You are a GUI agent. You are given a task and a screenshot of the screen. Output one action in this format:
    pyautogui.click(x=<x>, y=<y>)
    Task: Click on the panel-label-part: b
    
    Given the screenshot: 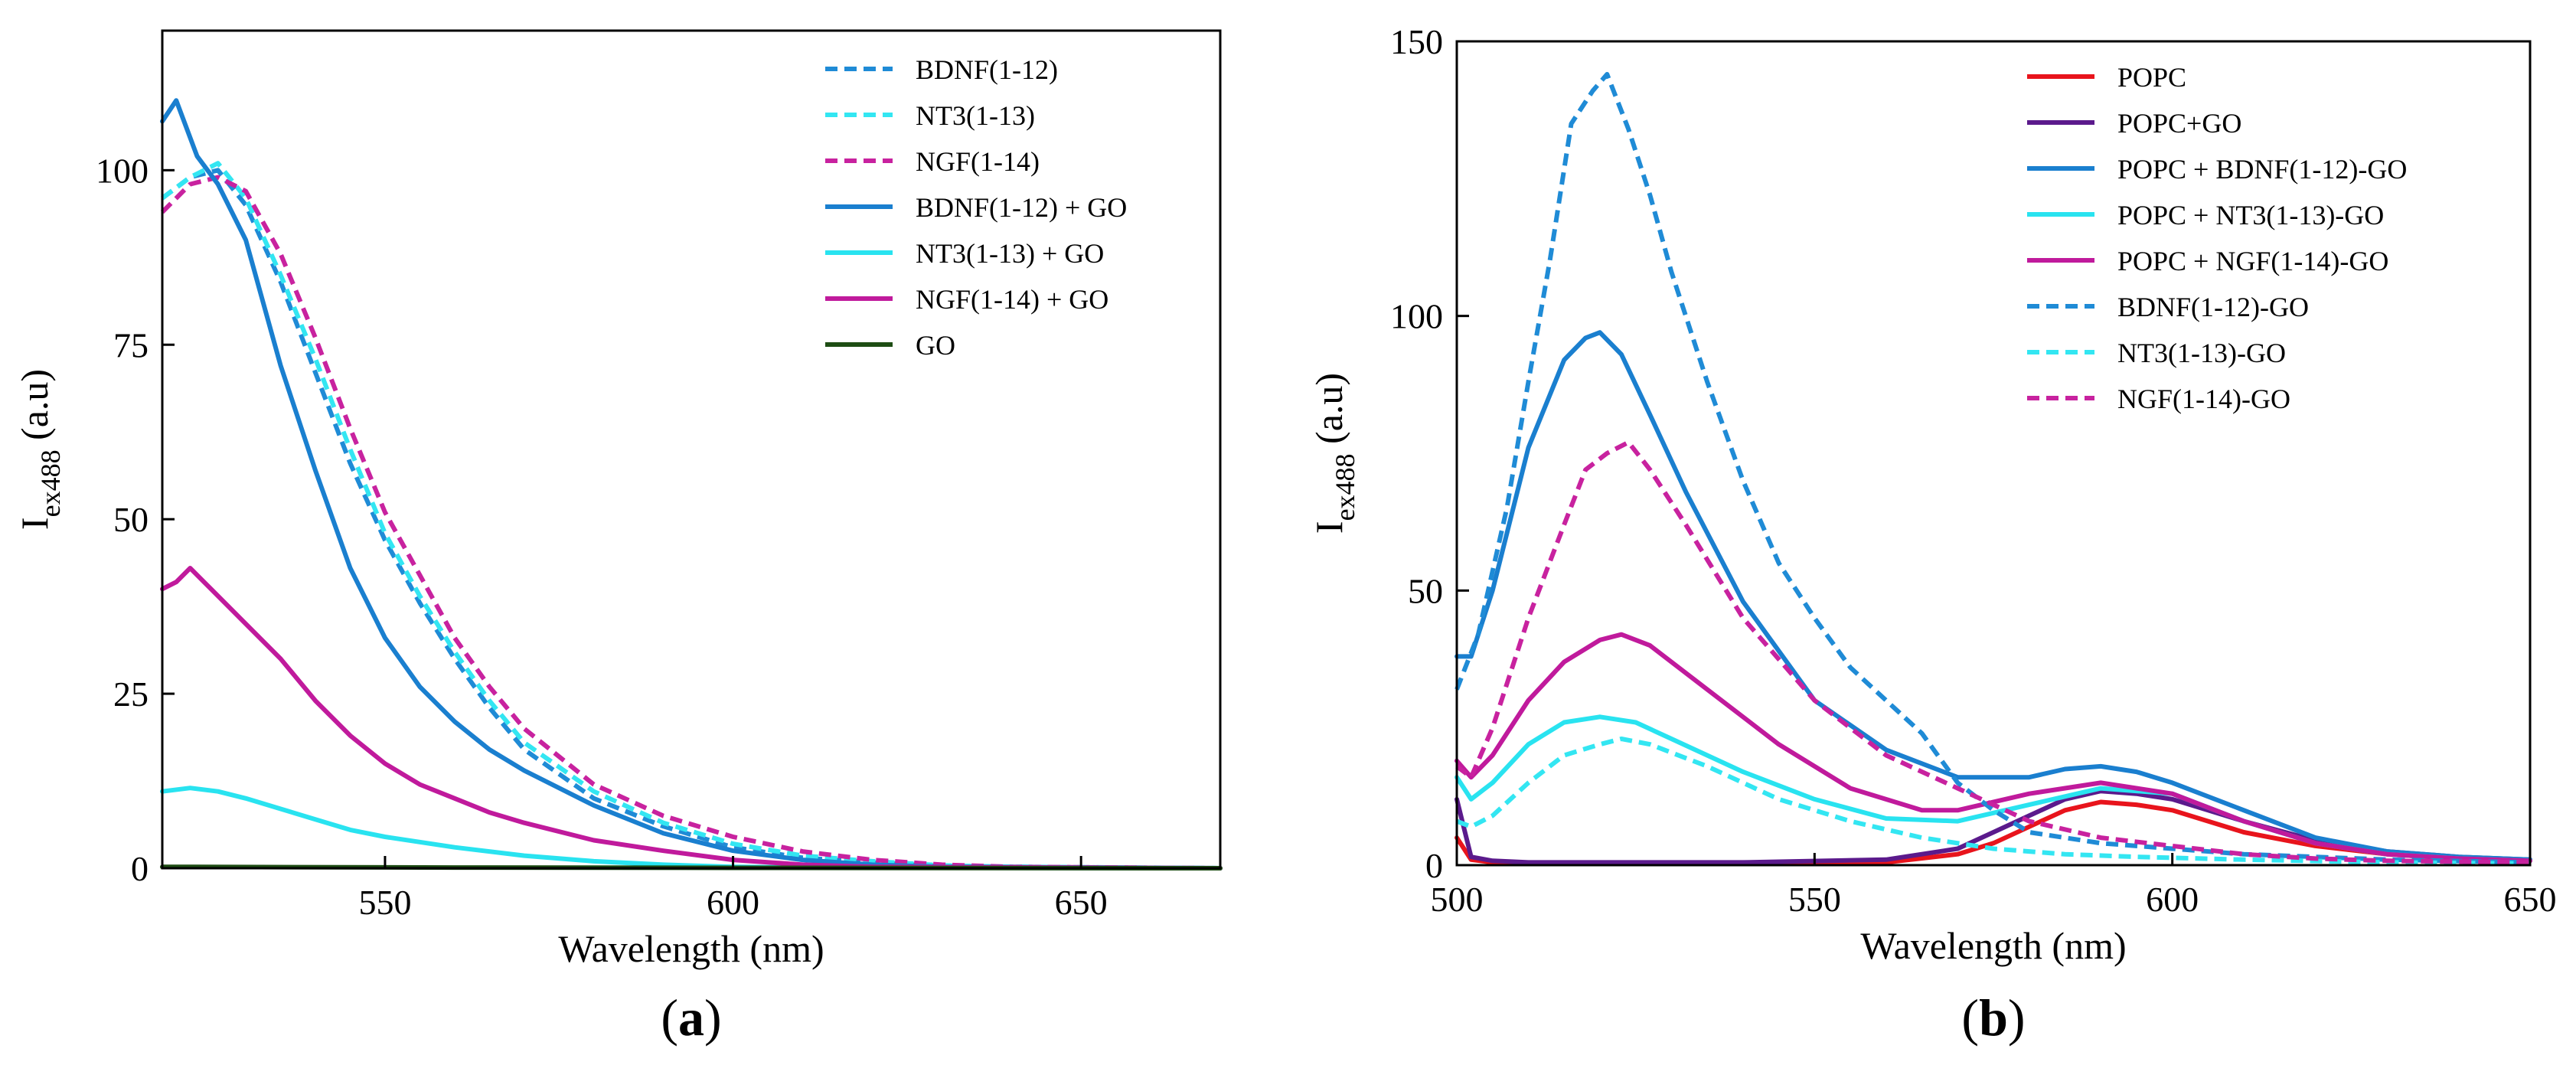 What is the action you would take?
    pyautogui.click(x=1994, y=1017)
    